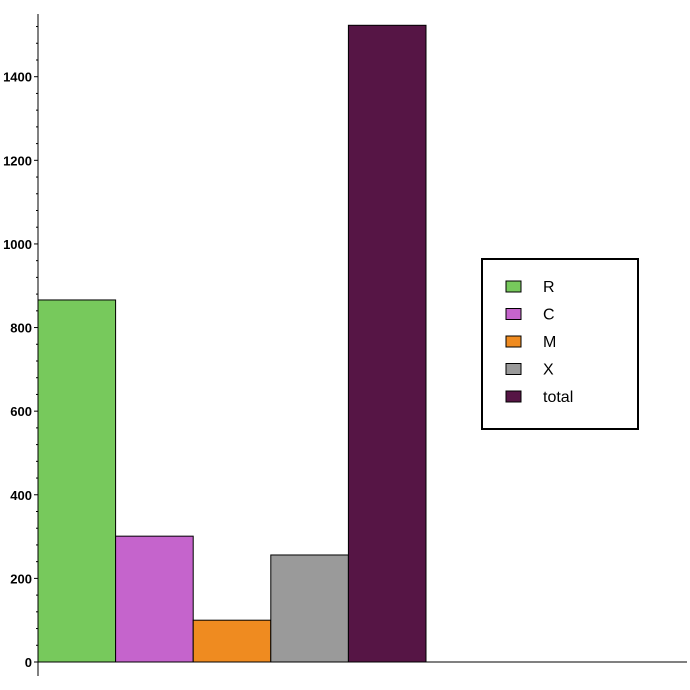  I want to click on legend-swatch-m, so click(513, 341).